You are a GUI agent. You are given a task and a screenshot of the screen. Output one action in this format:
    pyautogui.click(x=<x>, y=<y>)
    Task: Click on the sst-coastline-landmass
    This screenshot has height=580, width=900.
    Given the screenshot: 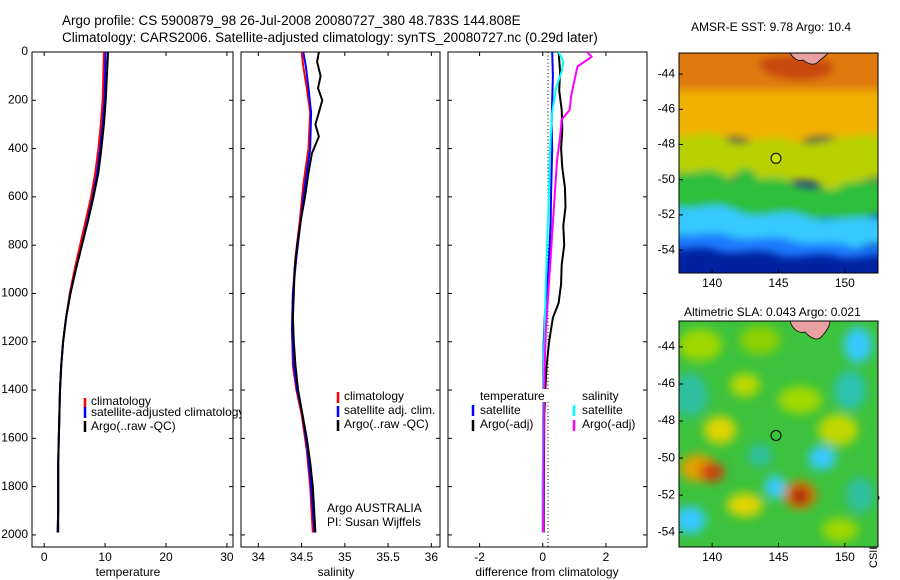 What is the action you would take?
    pyautogui.click(x=809, y=59)
    